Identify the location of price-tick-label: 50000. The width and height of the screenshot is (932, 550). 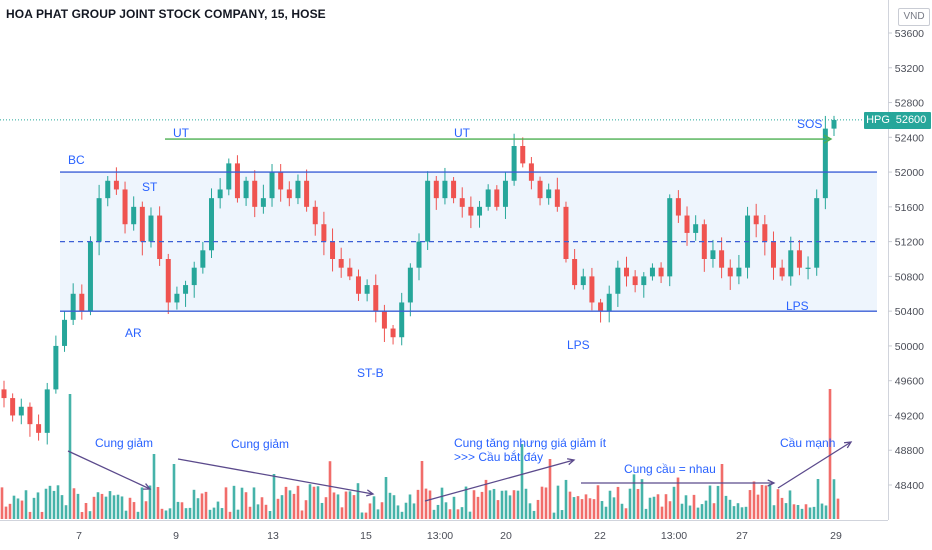
(909, 347).